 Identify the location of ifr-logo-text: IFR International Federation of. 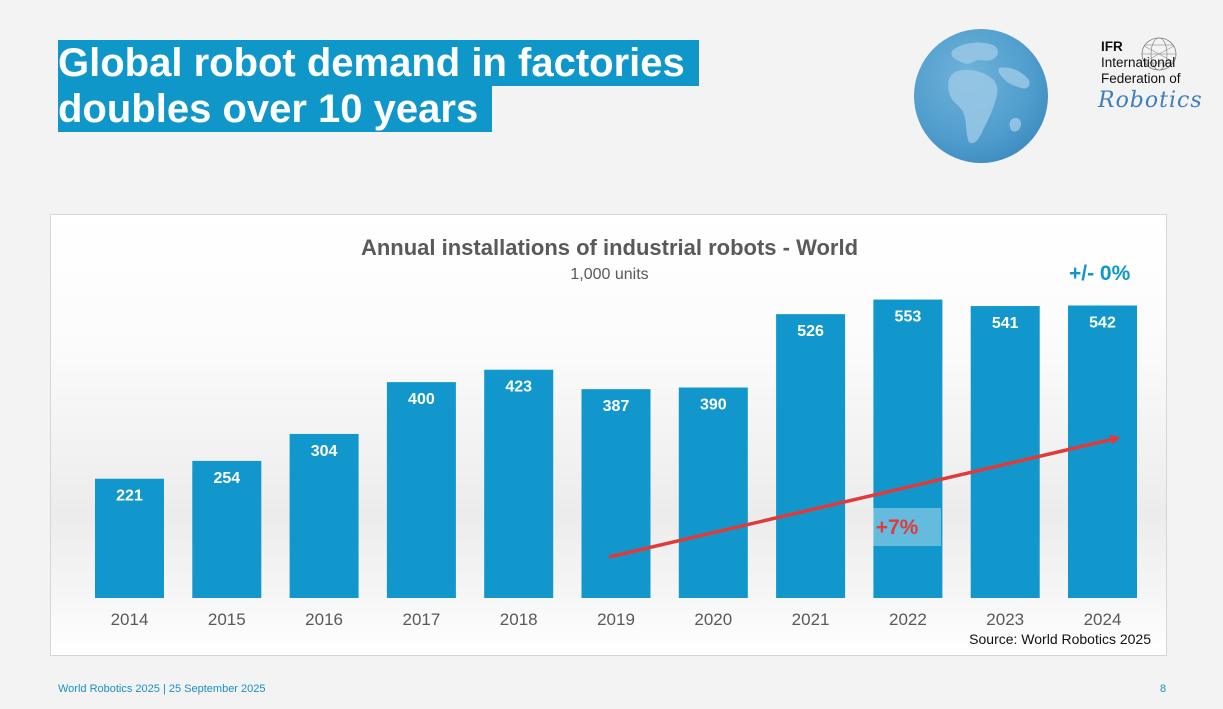
(1141, 63).